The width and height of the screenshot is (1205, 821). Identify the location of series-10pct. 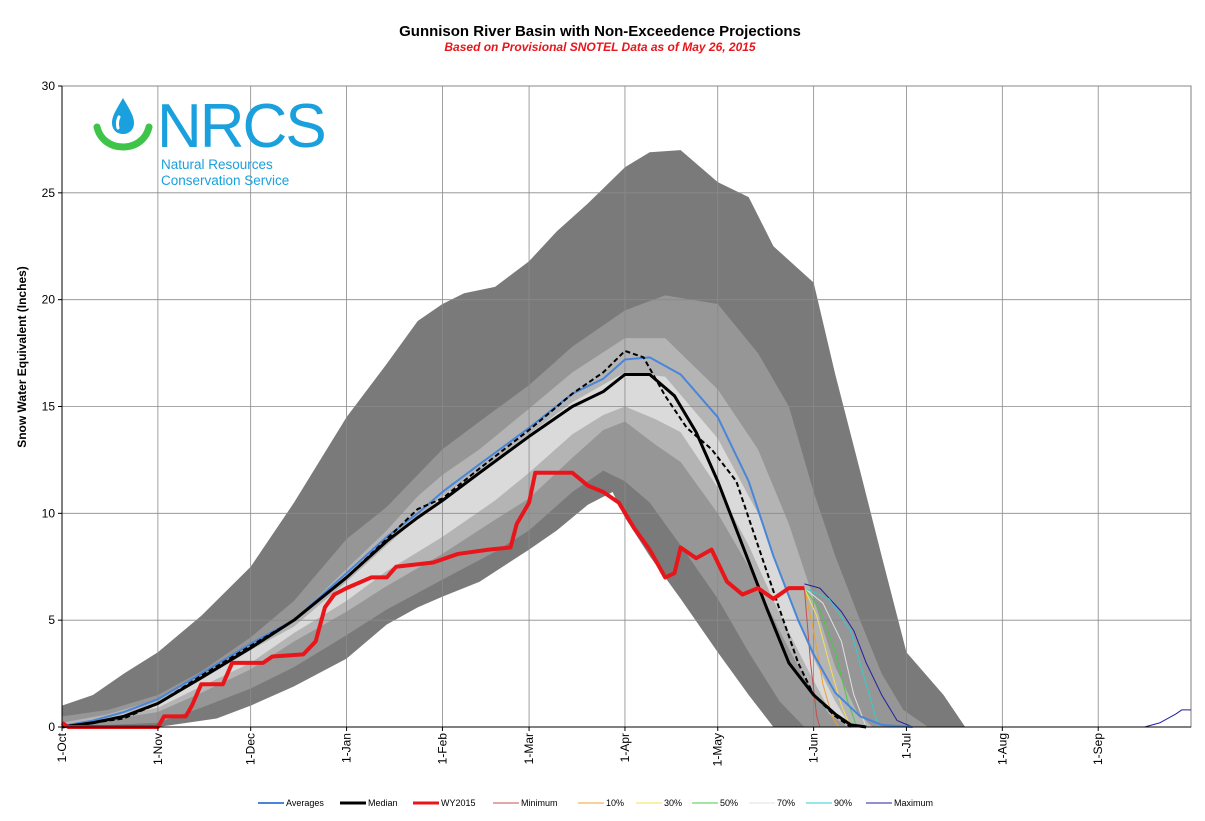
(821, 658).